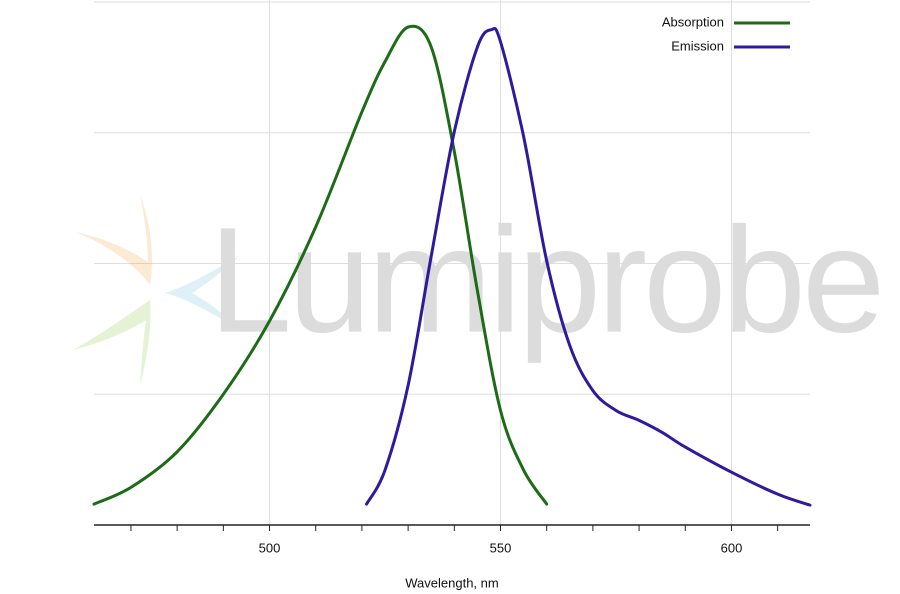 This screenshot has width=900, height=594. Describe the element at coordinates (693, 21) in the screenshot. I see `legend-label: Absorption` at that location.